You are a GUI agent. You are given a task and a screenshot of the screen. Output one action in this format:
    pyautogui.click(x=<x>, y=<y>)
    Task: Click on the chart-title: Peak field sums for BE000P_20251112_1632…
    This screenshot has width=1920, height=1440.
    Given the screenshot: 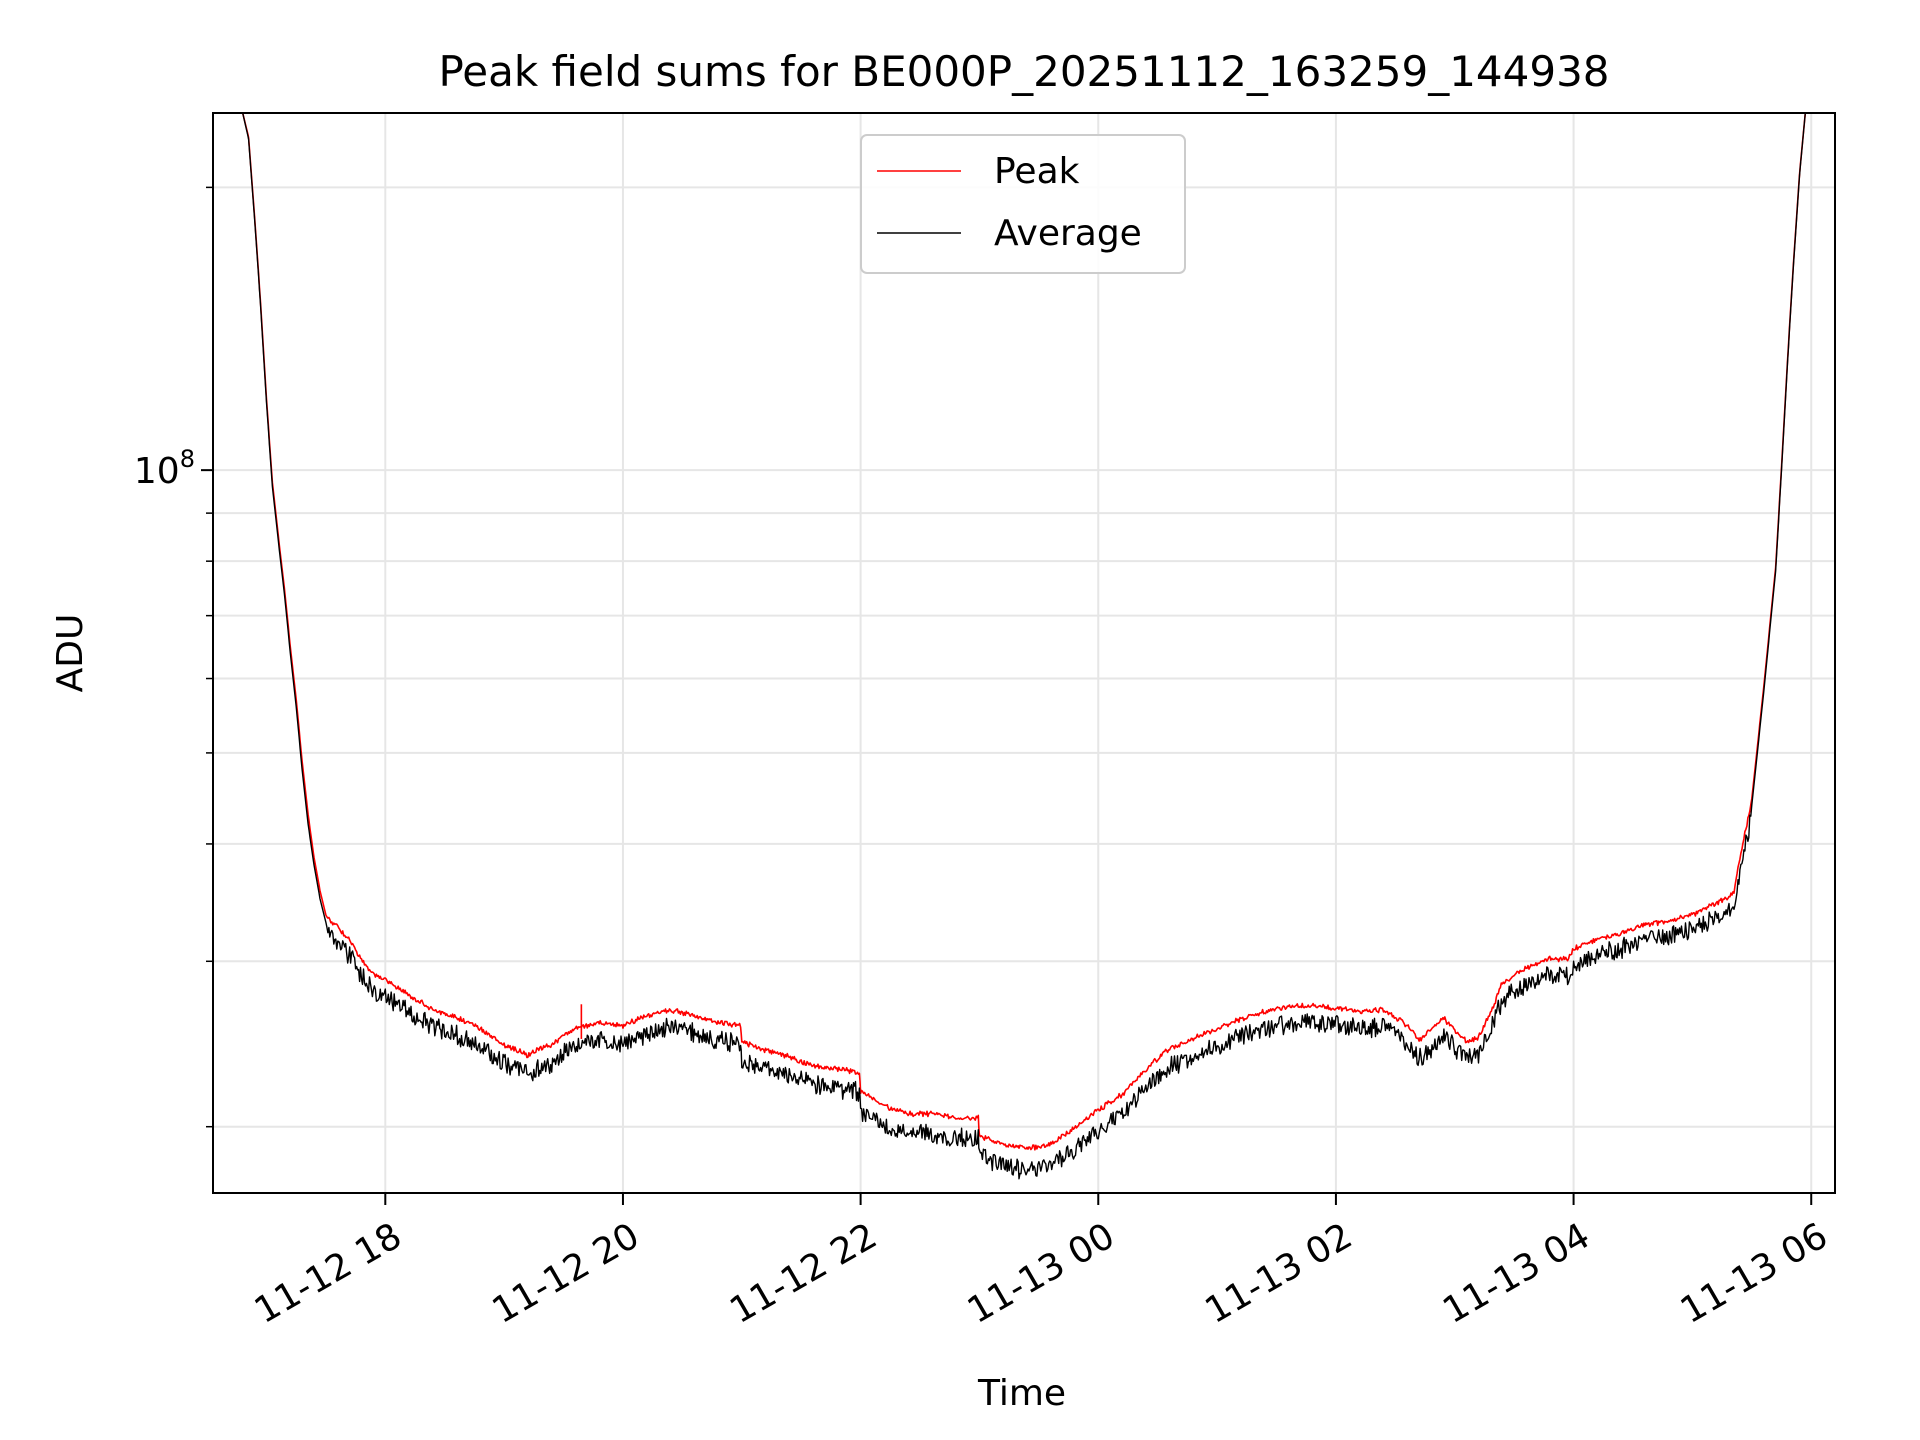 What is the action you would take?
    pyautogui.click(x=1023, y=71)
    